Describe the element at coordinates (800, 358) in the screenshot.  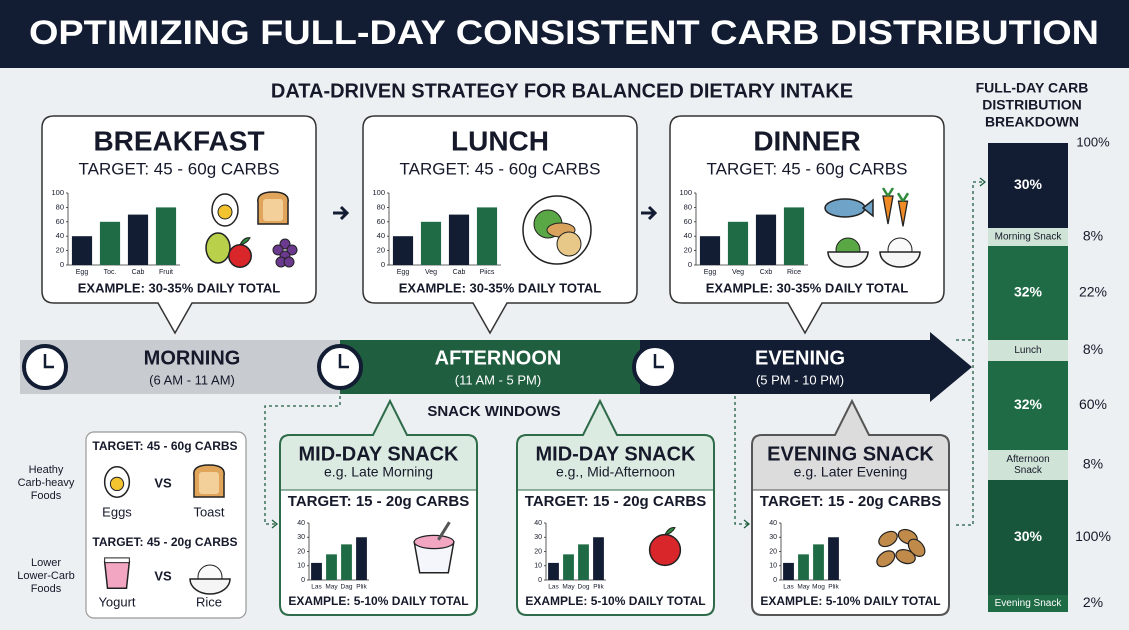
I see `timeline-label: EVENING` at that location.